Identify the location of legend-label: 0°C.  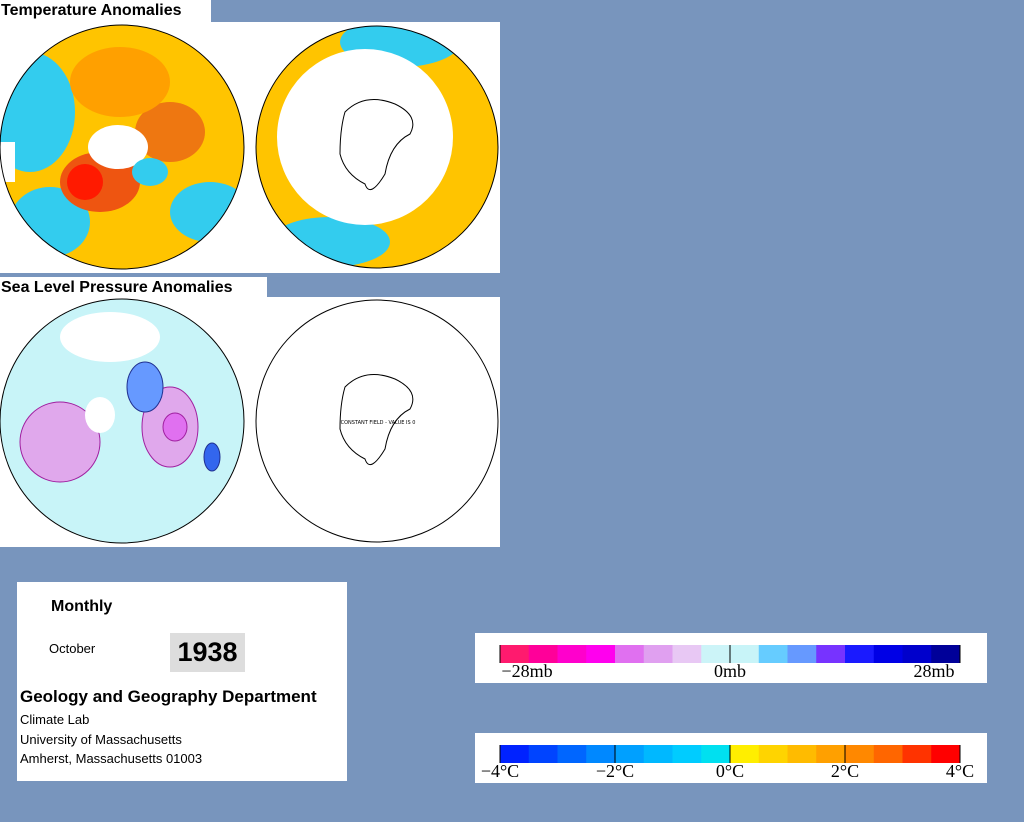
(730, 771).